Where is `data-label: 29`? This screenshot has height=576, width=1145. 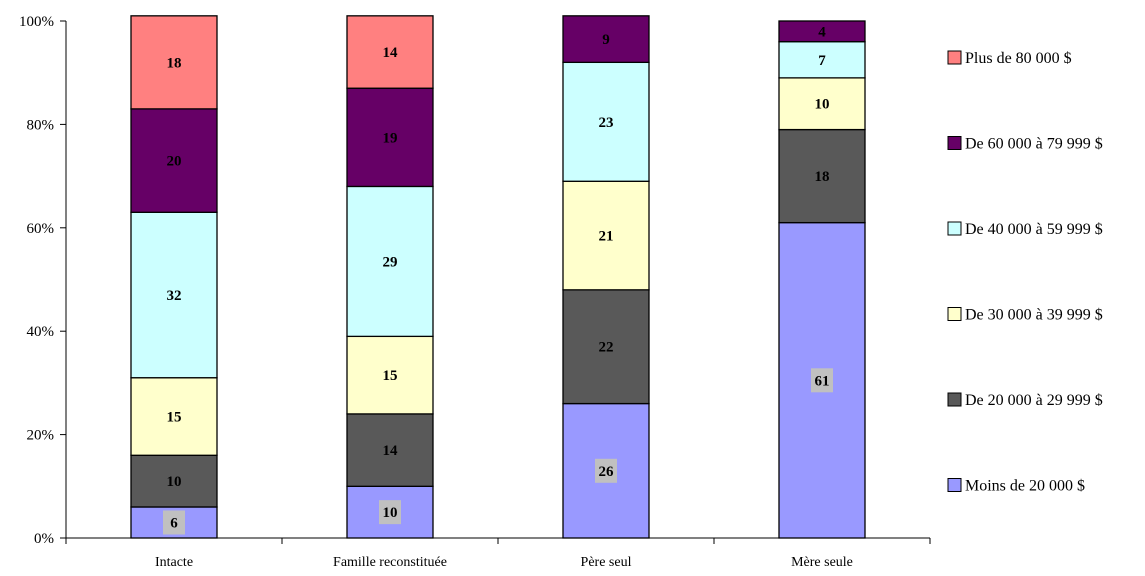 data-label: 29 is located at coordinates (390, 262).